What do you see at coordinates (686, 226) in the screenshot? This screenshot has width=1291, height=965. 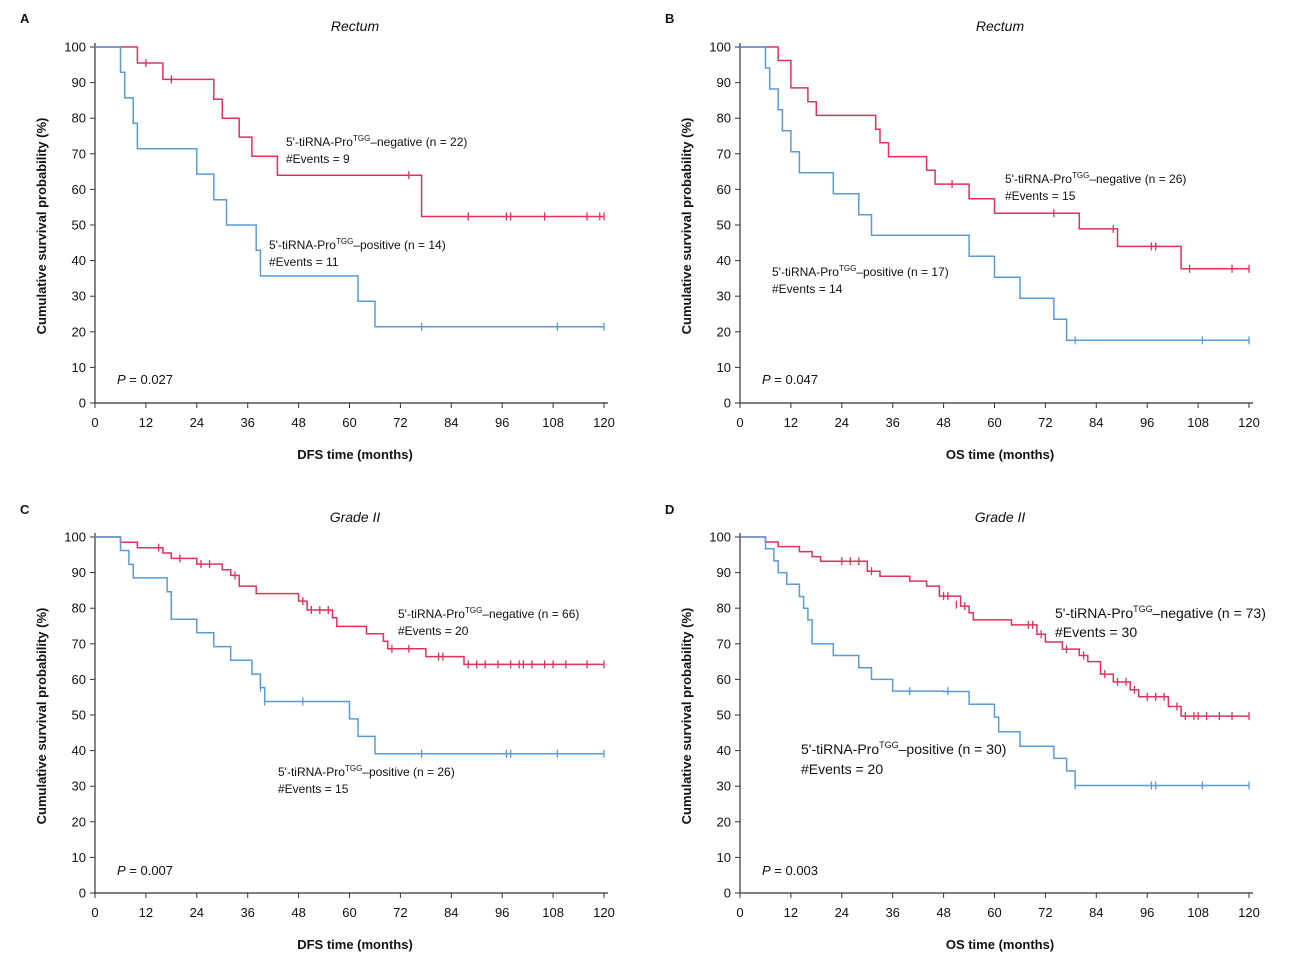 I see `panel-b-ylabel: Cumulative survival probability (%)` at bounding box center [686, 226].